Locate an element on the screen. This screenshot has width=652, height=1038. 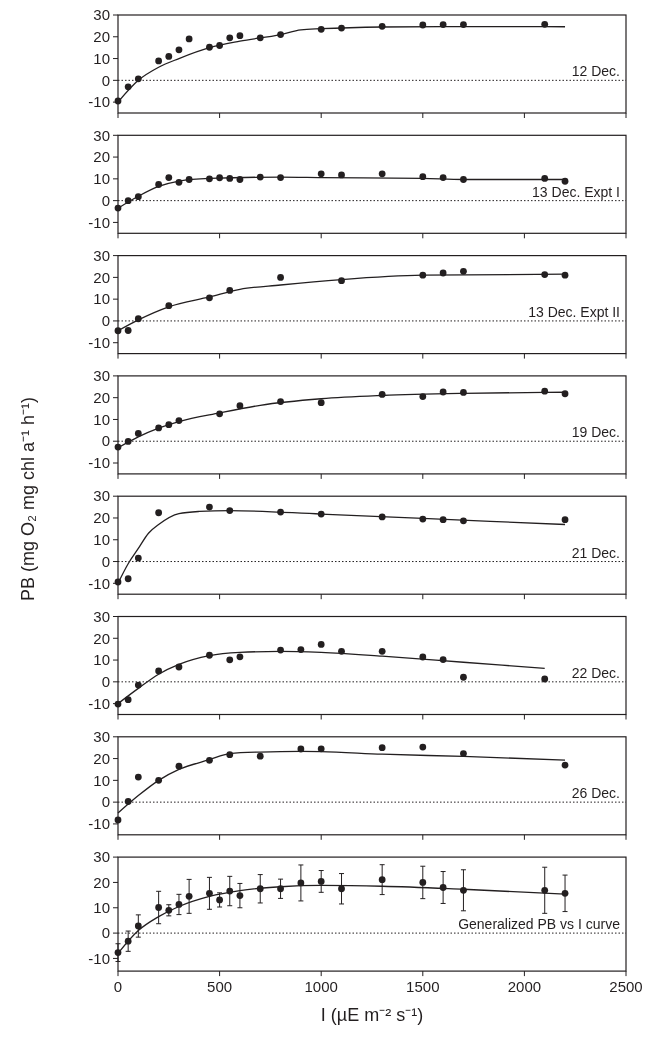
x-tick-label: 2500 is located at coordinates (626, 987).